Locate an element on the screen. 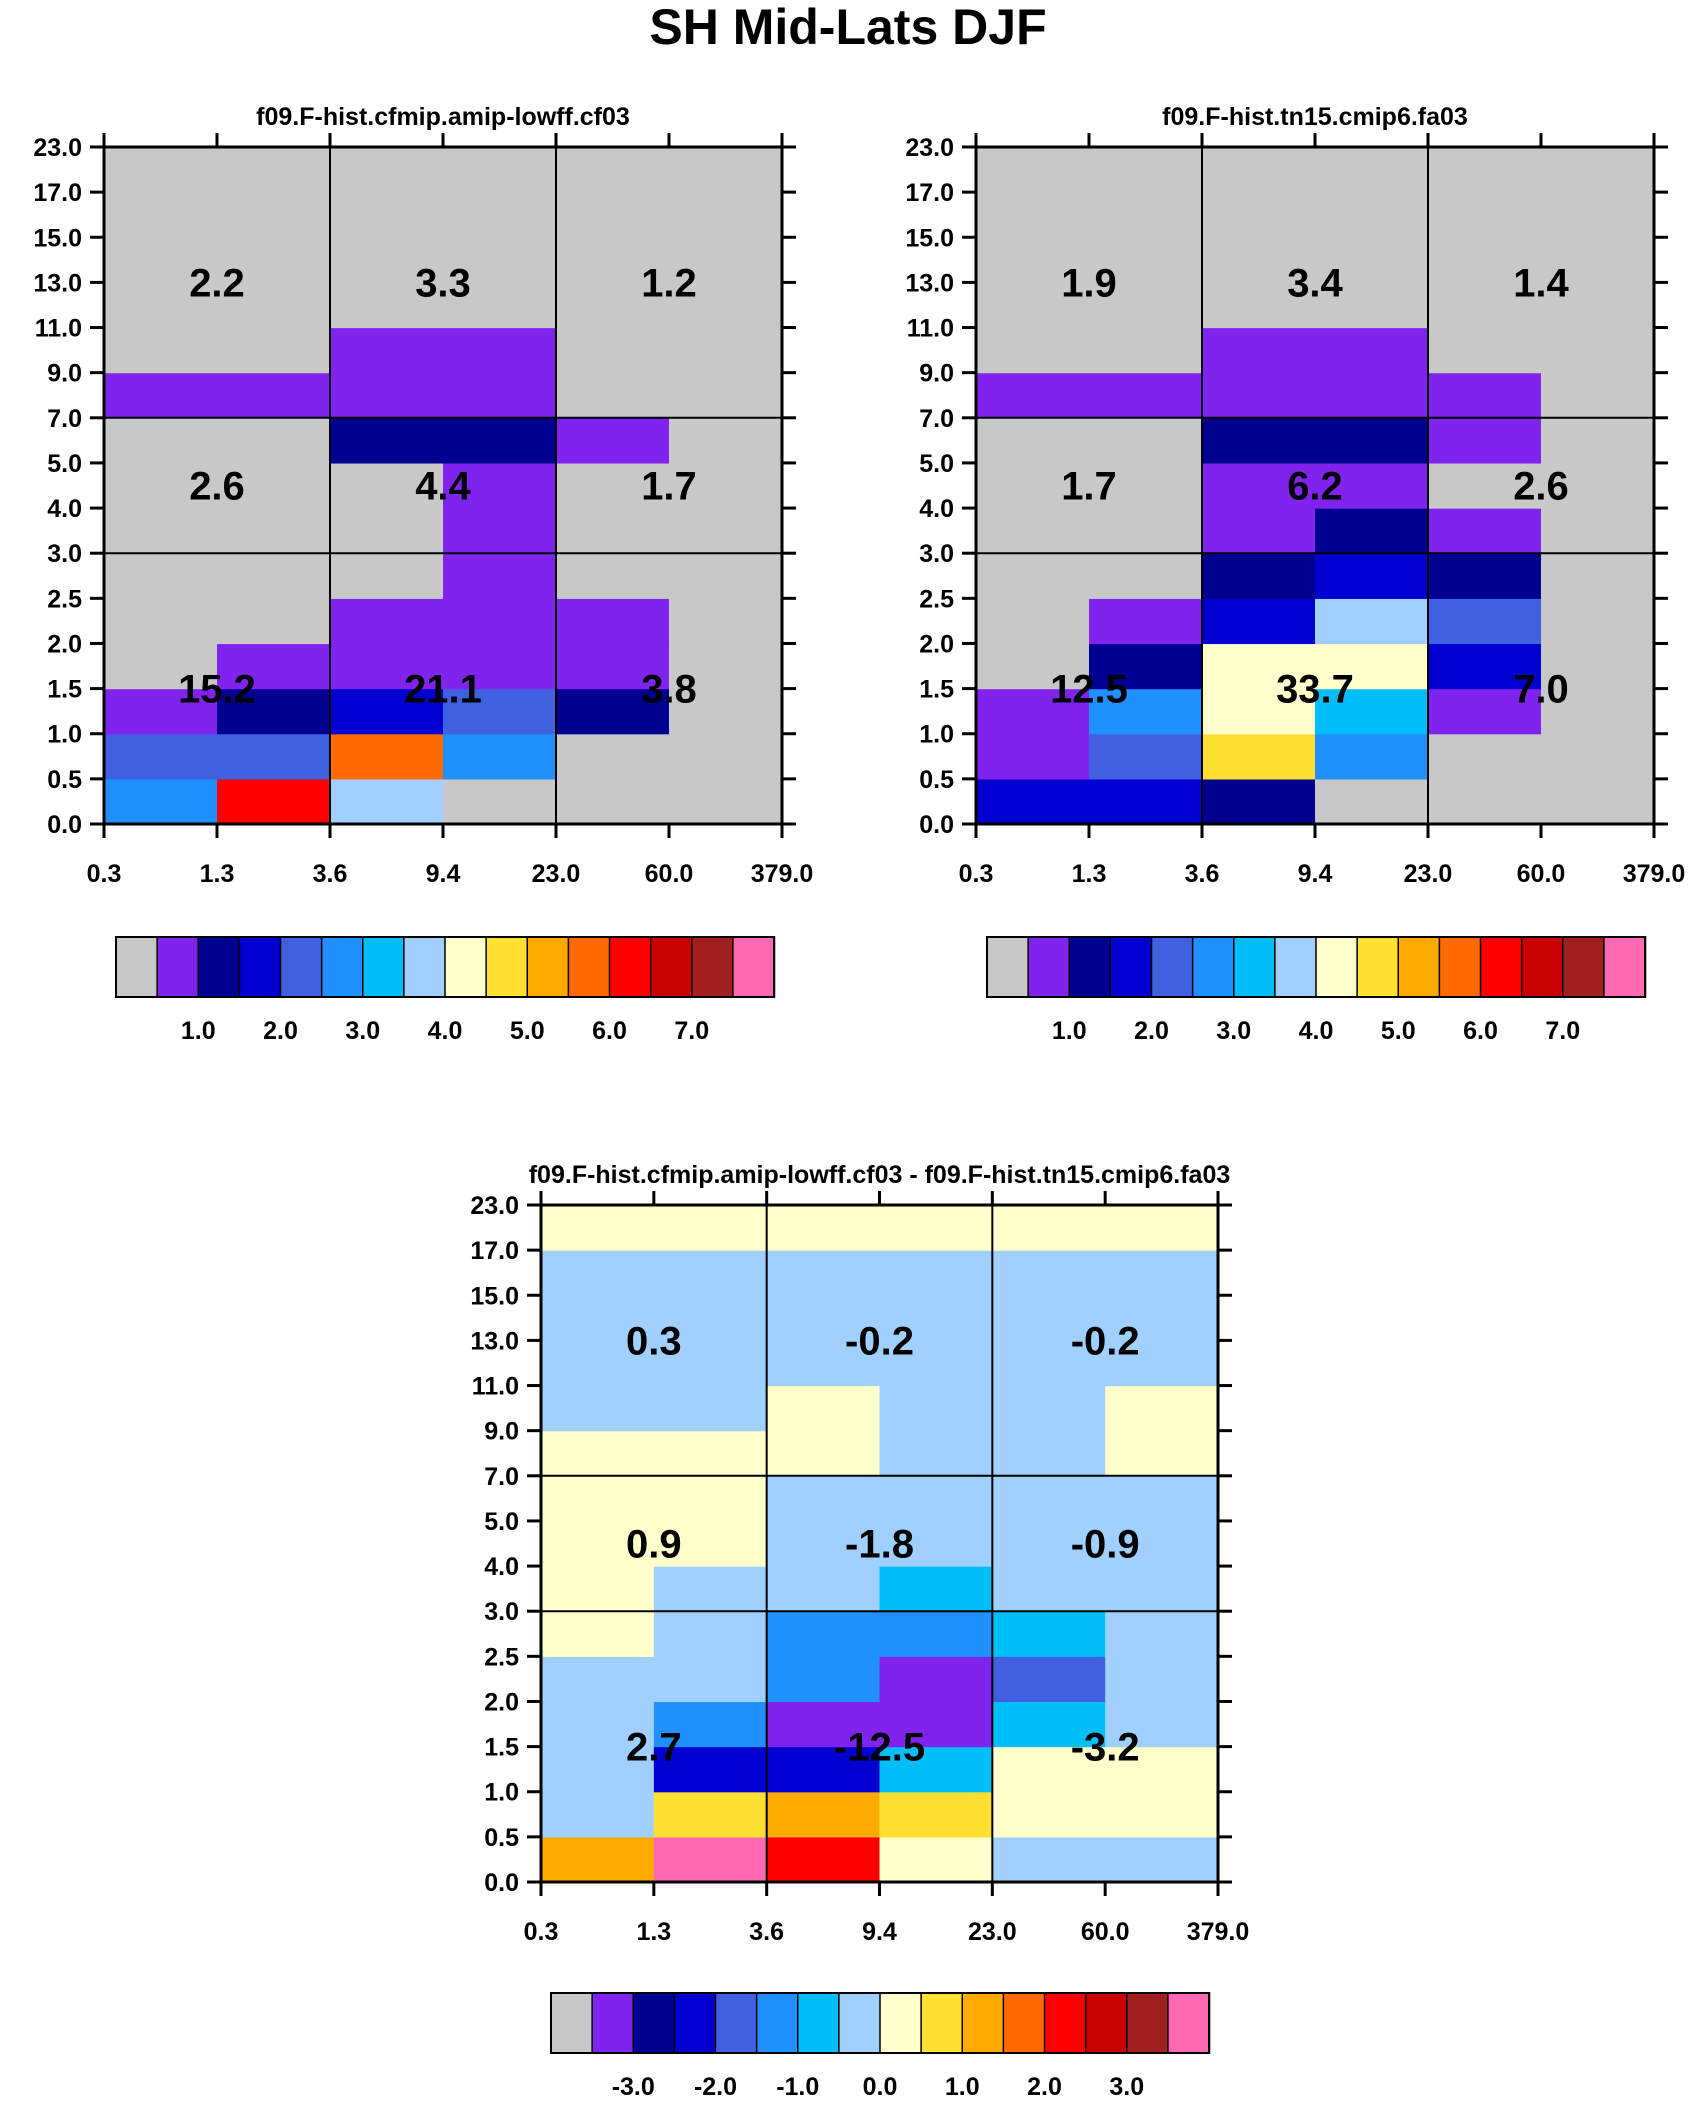  colorbar-tick-label: 6.0 is located at coordinates (609, 1031).